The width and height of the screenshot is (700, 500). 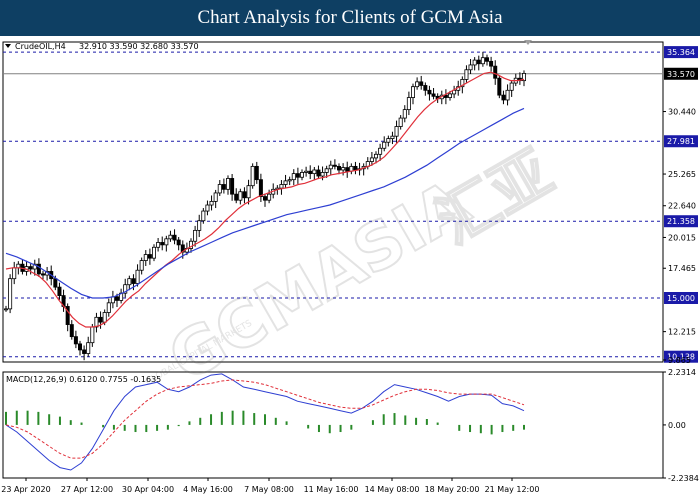 What do you see at coordinates (350, 17) in the screenshot?
I see `page-title: Chart Analysis for Clients of GCM Asia` at bounding box center [350, 17].